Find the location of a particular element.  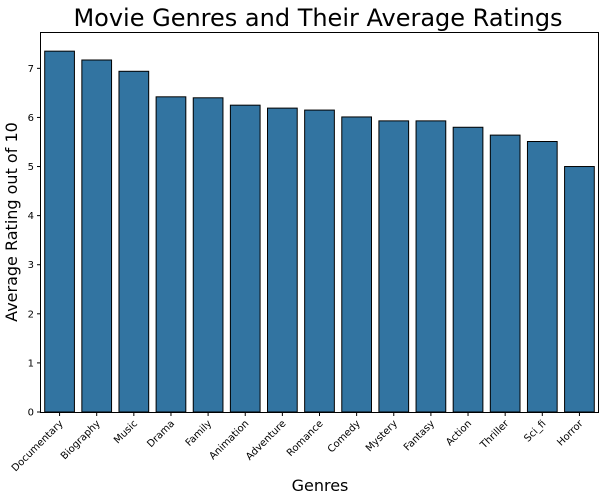

y-tick-label: 3 is located at coordinates (31, 265).